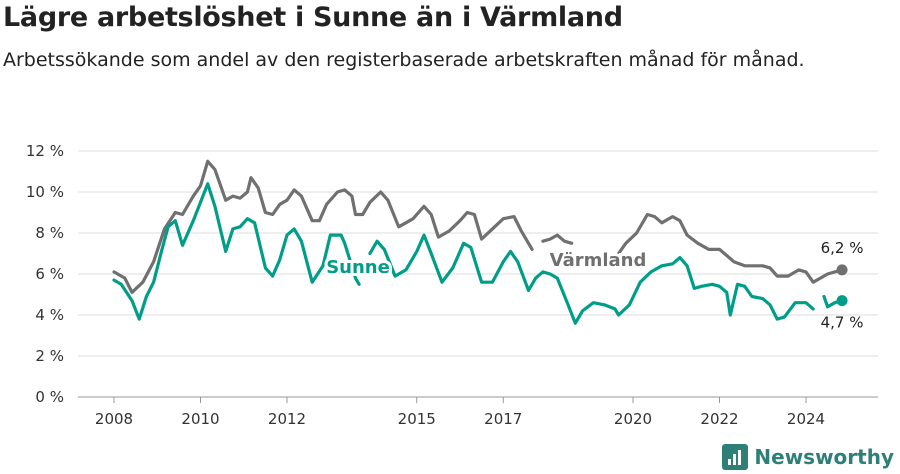  What do you see at coordinates (49, 356) in the screenshot?
I see `y-tick-label: 2 %` at bounding box center [49, 356].